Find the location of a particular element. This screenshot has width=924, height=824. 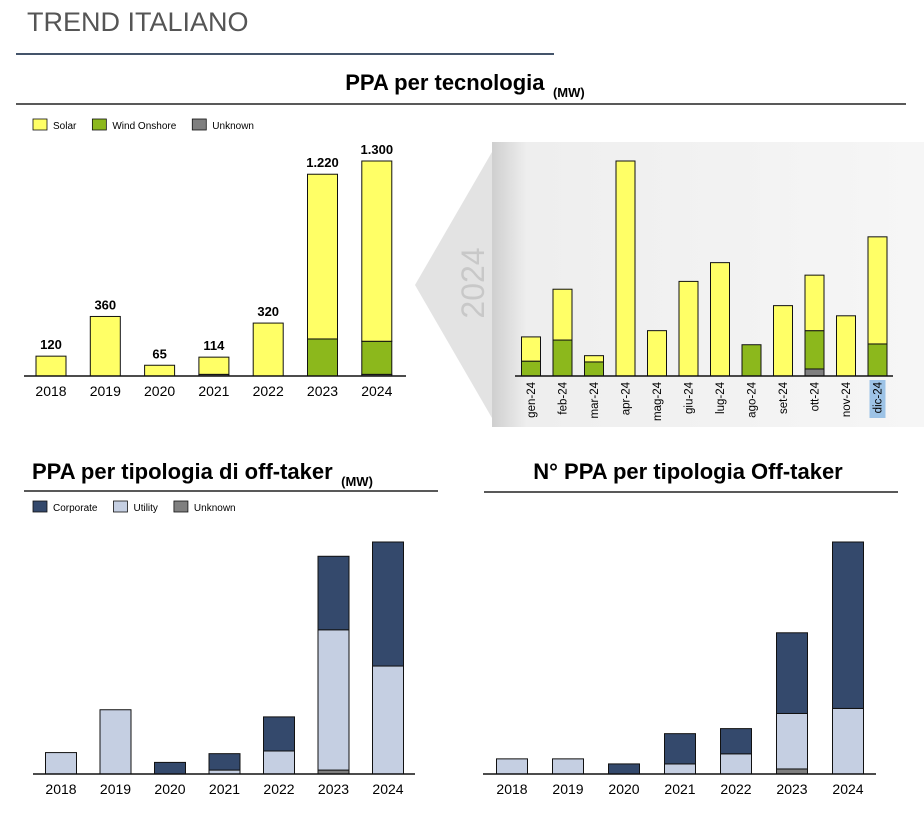

x-tick-label: mar-24 is located at coordinates (595, 399).